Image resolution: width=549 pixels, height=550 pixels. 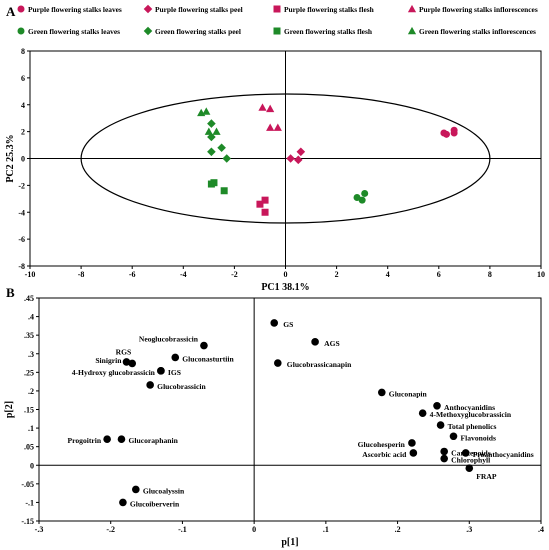 I want to click on loading-point-4-methoxyglucobrassicin, so click(x=422, y=413).